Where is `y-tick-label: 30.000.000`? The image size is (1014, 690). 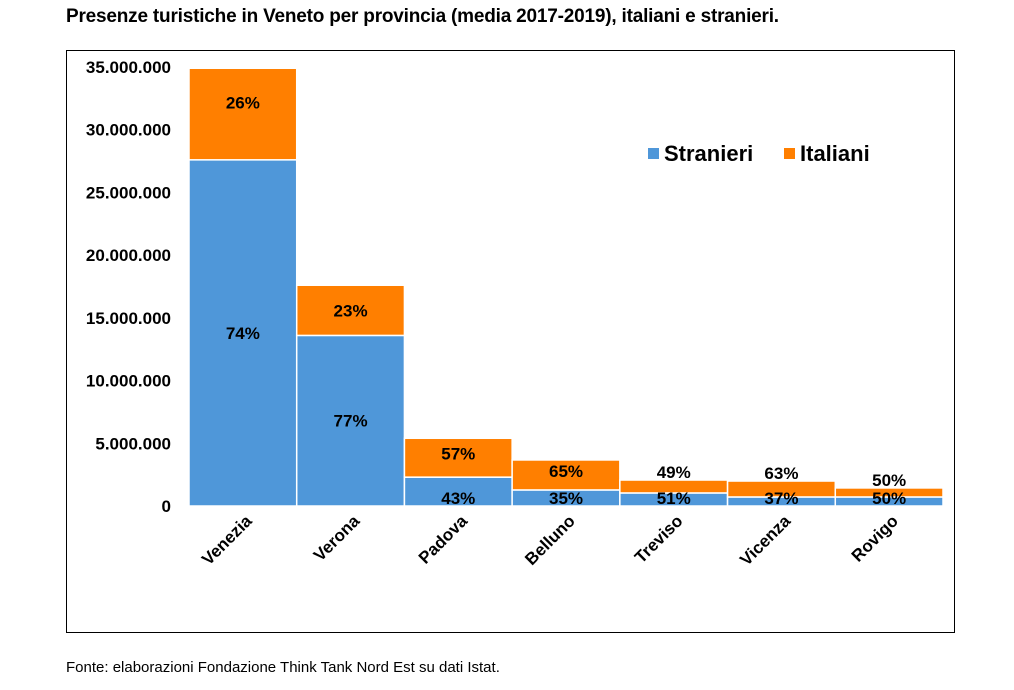
y-tick-label: 30.000.000 is located at coordinates (128, 130).